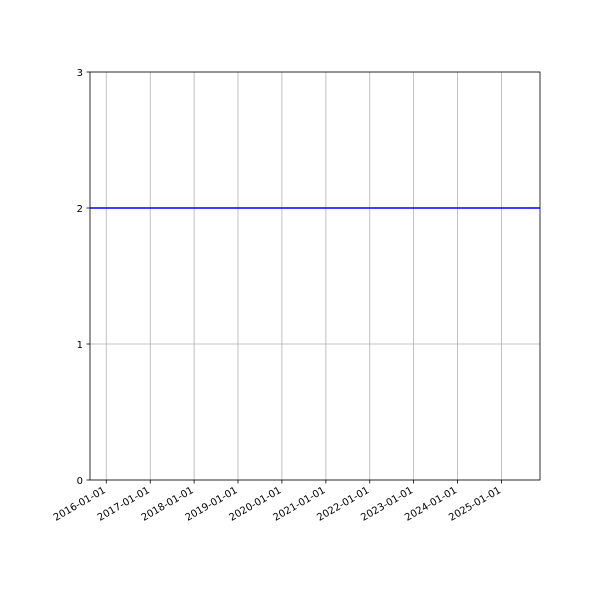  Describe the element at coordinates (80, 481) in the screenshot. I see `y-tick-label: 0` at that location.